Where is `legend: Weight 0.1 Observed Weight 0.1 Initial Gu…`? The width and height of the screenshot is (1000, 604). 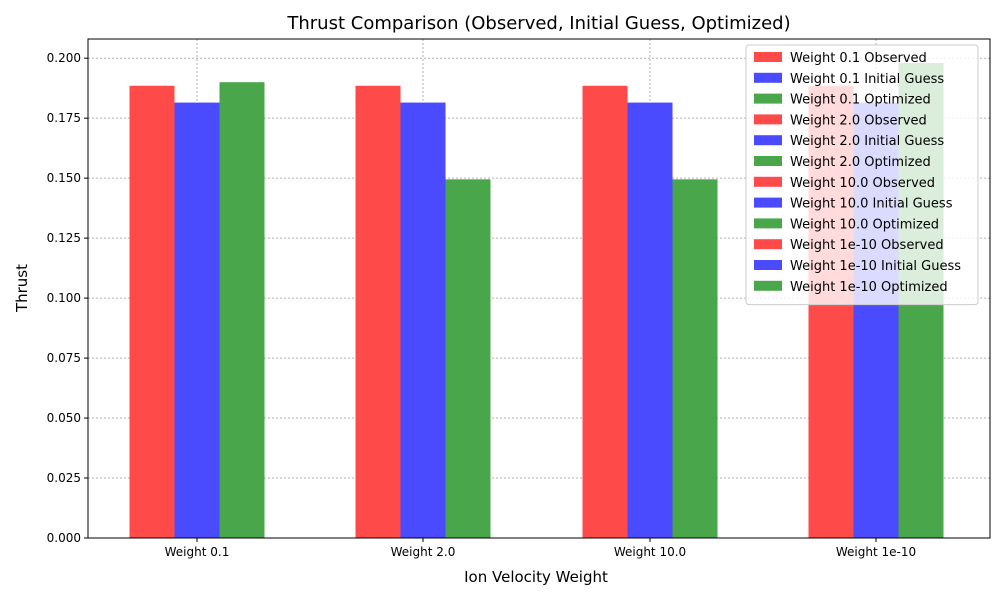 legend: Weight 0.1 Observed Weight 0.1 Initial Gu… is located at coordinates (862, 175).